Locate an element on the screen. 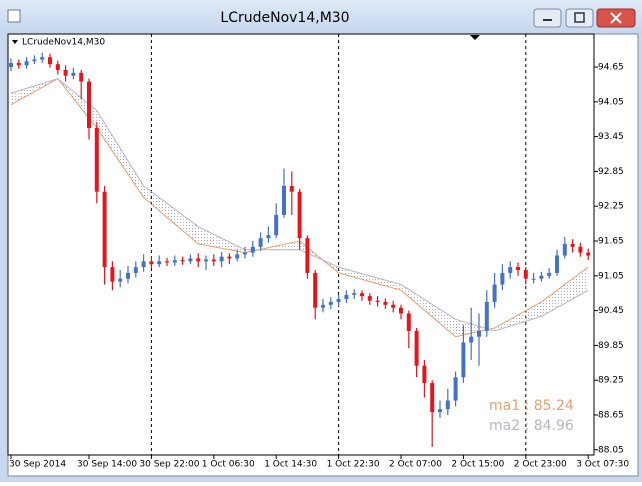 Image resolution: width=642 pixels, height=486 pixels. y-tick-label: 88.65 is located at coordinates (611, 415).